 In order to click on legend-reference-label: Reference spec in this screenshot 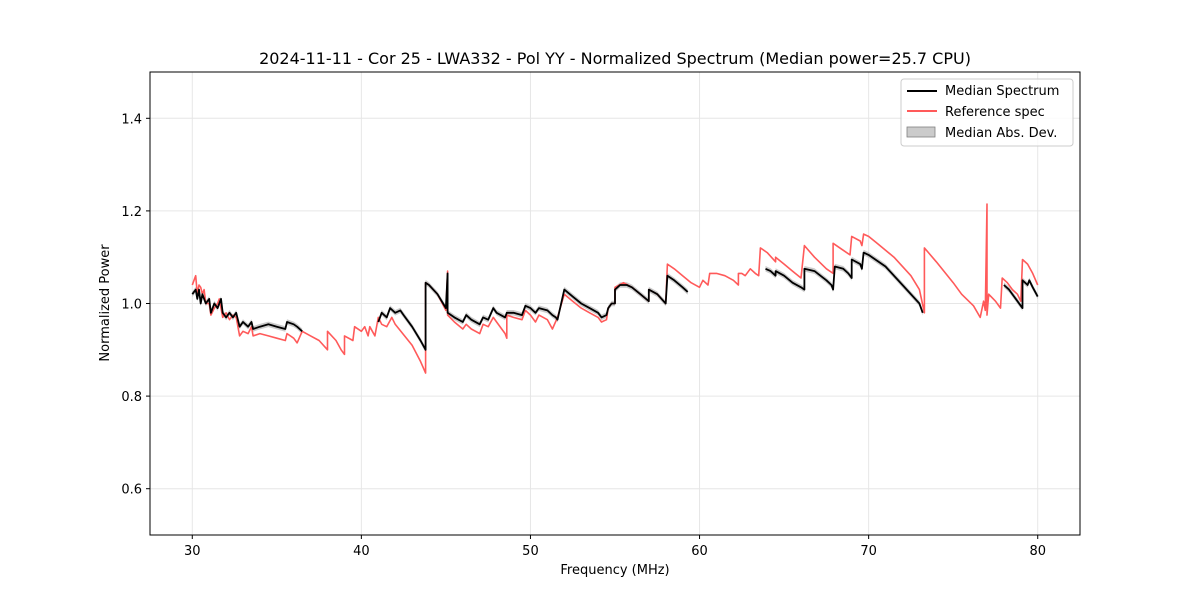, I will do `click(995, 112)`.